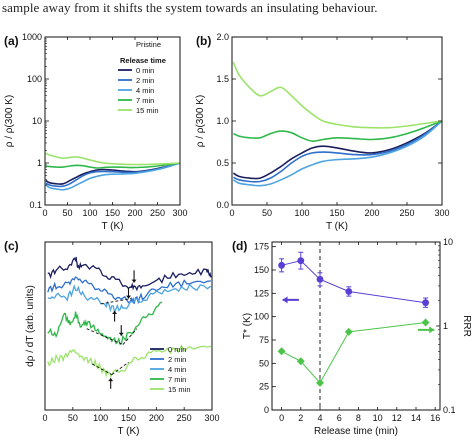 The width and height of the screenshot is (474, 444). I want to click on series-line-0-min, so click(129, 274).